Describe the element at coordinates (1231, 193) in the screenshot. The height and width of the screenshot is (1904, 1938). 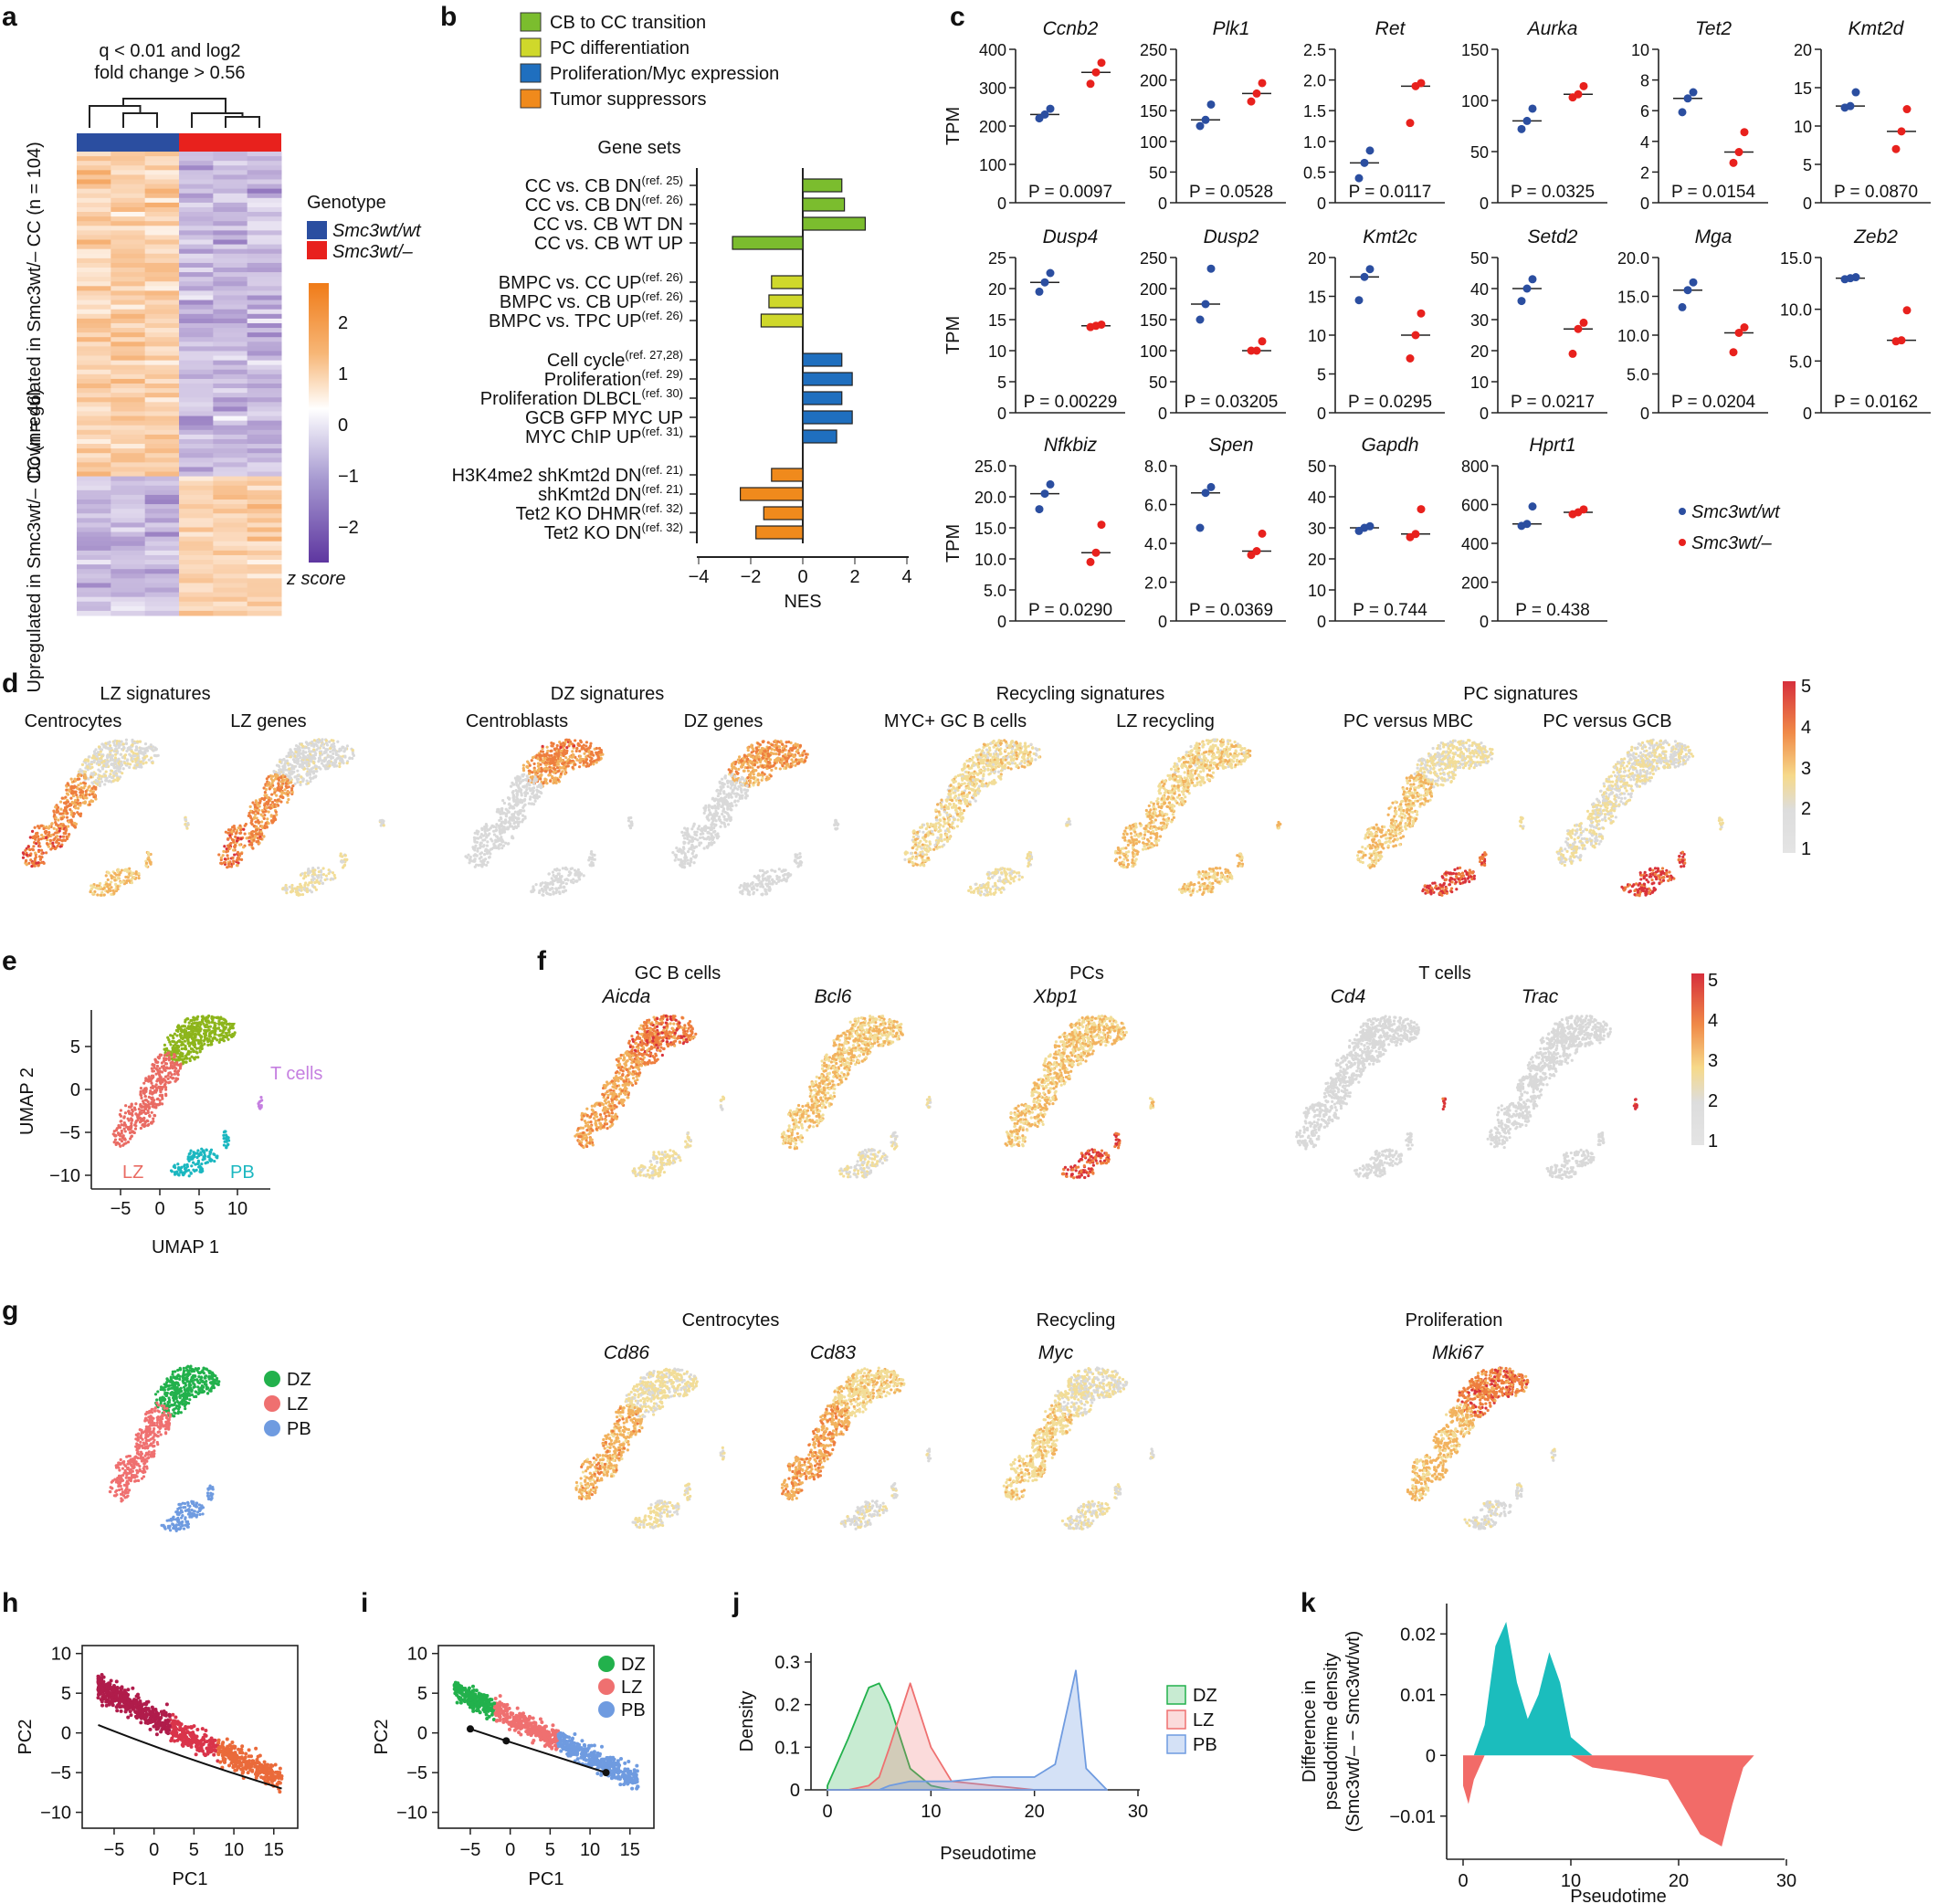
I see `p-value: P = 0.0528` at that location.